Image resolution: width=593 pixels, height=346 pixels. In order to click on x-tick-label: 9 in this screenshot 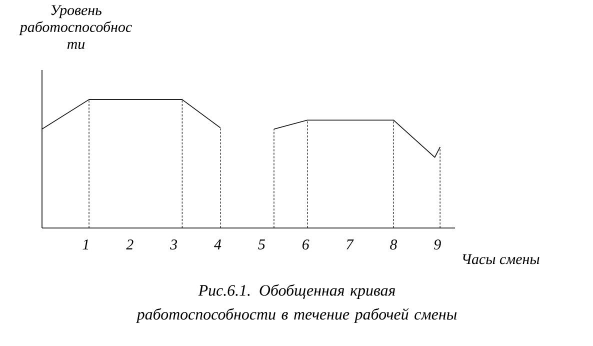, I will do `click(437, 245)`.